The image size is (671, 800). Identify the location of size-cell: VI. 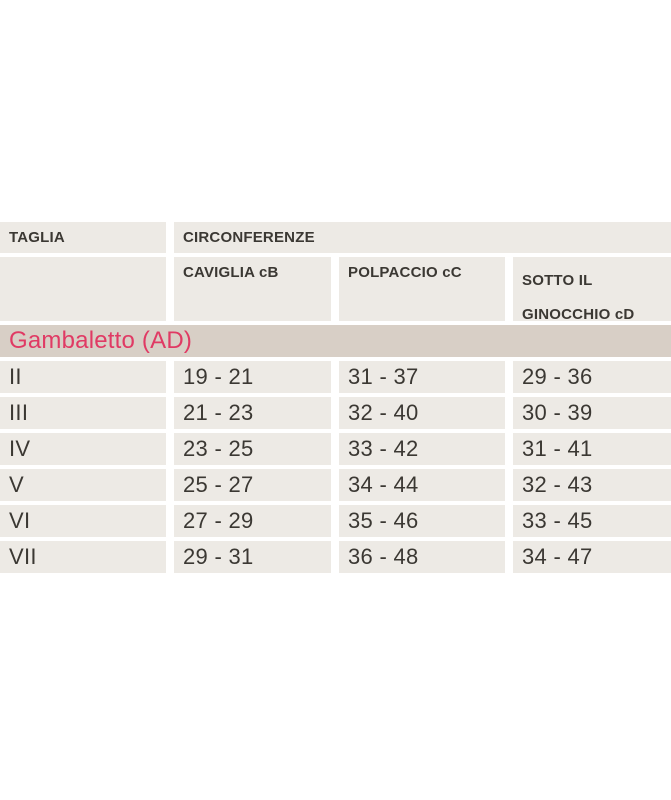
(83, 521).